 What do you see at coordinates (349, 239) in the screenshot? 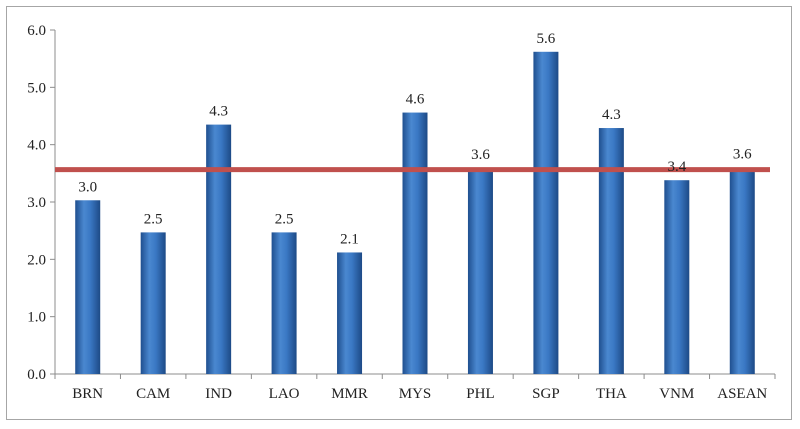
I see `data-label: 2.1` at bounding box center [349, 239].